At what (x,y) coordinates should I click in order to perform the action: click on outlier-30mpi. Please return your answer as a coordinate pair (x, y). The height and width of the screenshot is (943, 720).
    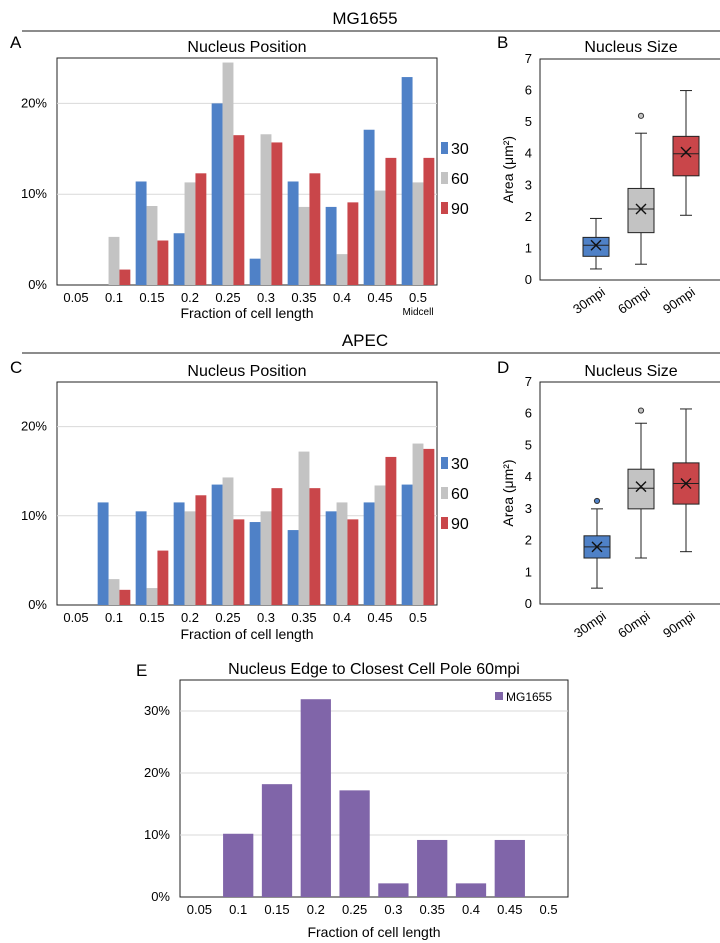
    Looking at the image, I should click on (597, 501).